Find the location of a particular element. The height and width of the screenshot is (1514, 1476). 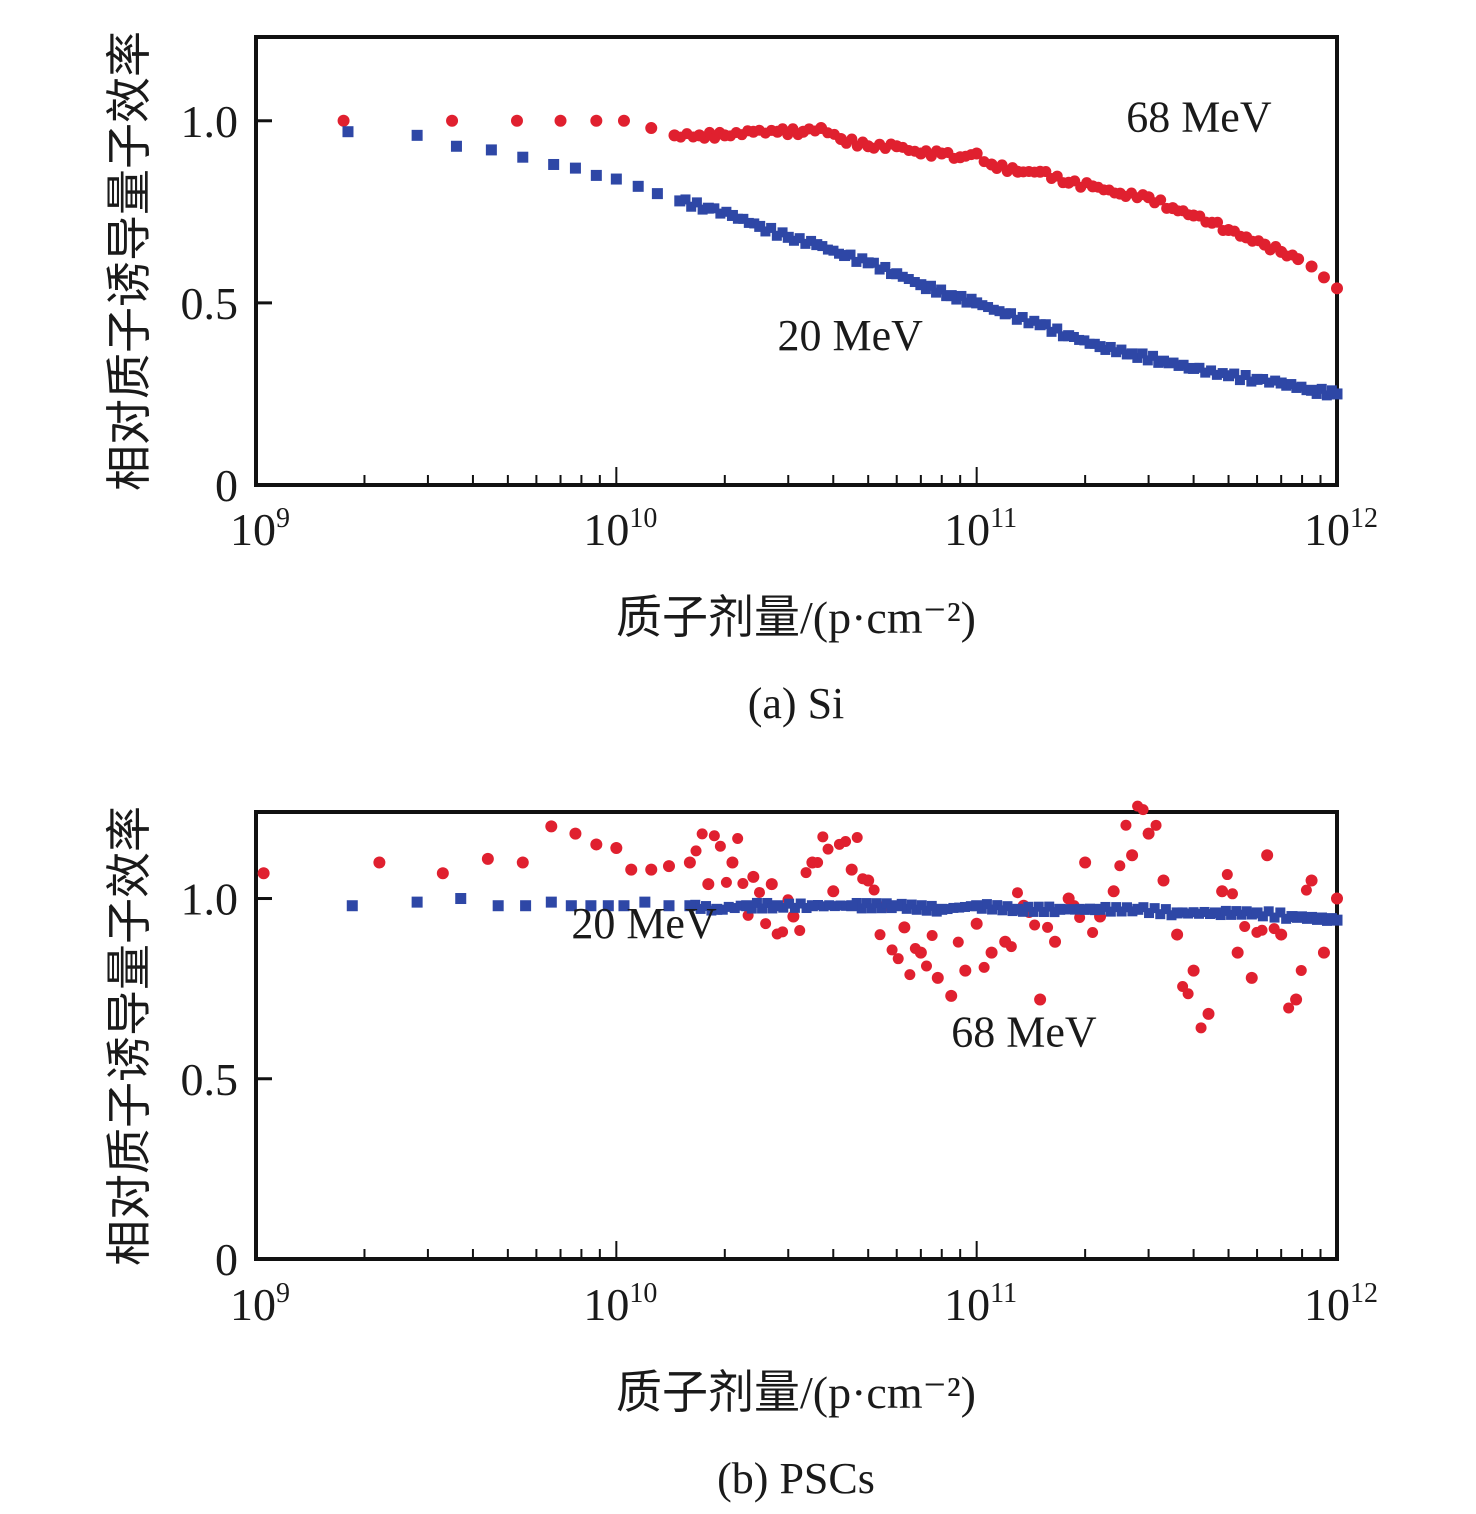

series-label: 20 MeV is located at coordinates (850, 335).